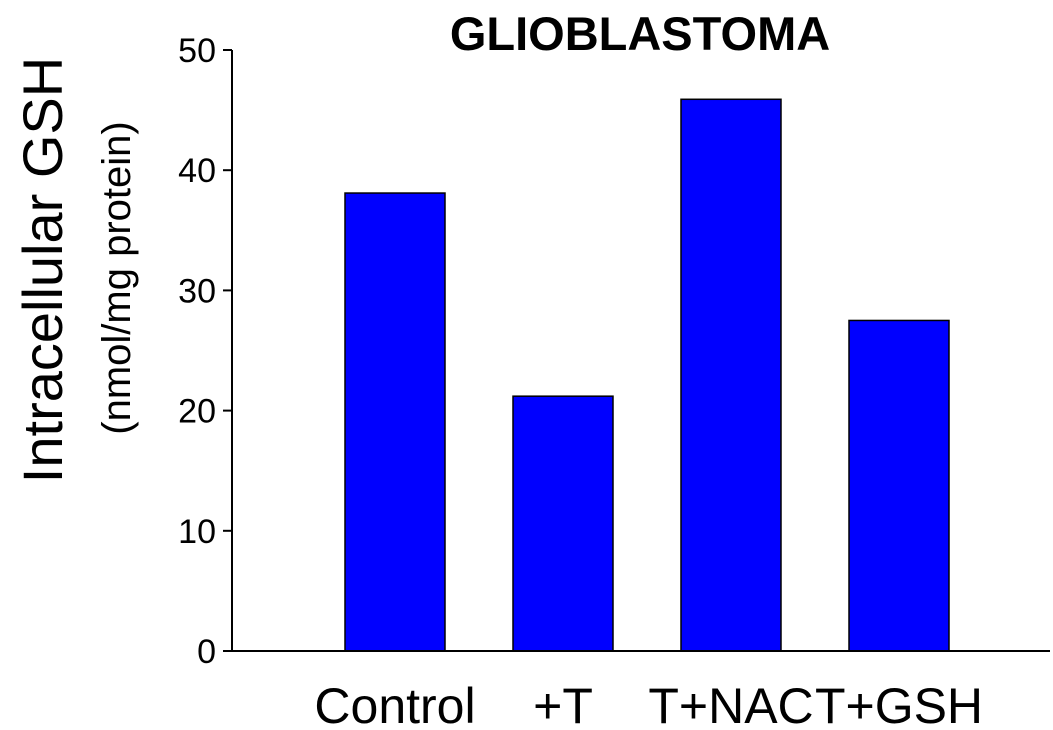 Image resolution: width=1053 pixels, height=730 pixels. I want to click on y-tick-label-40: 40, so click(197, 171).